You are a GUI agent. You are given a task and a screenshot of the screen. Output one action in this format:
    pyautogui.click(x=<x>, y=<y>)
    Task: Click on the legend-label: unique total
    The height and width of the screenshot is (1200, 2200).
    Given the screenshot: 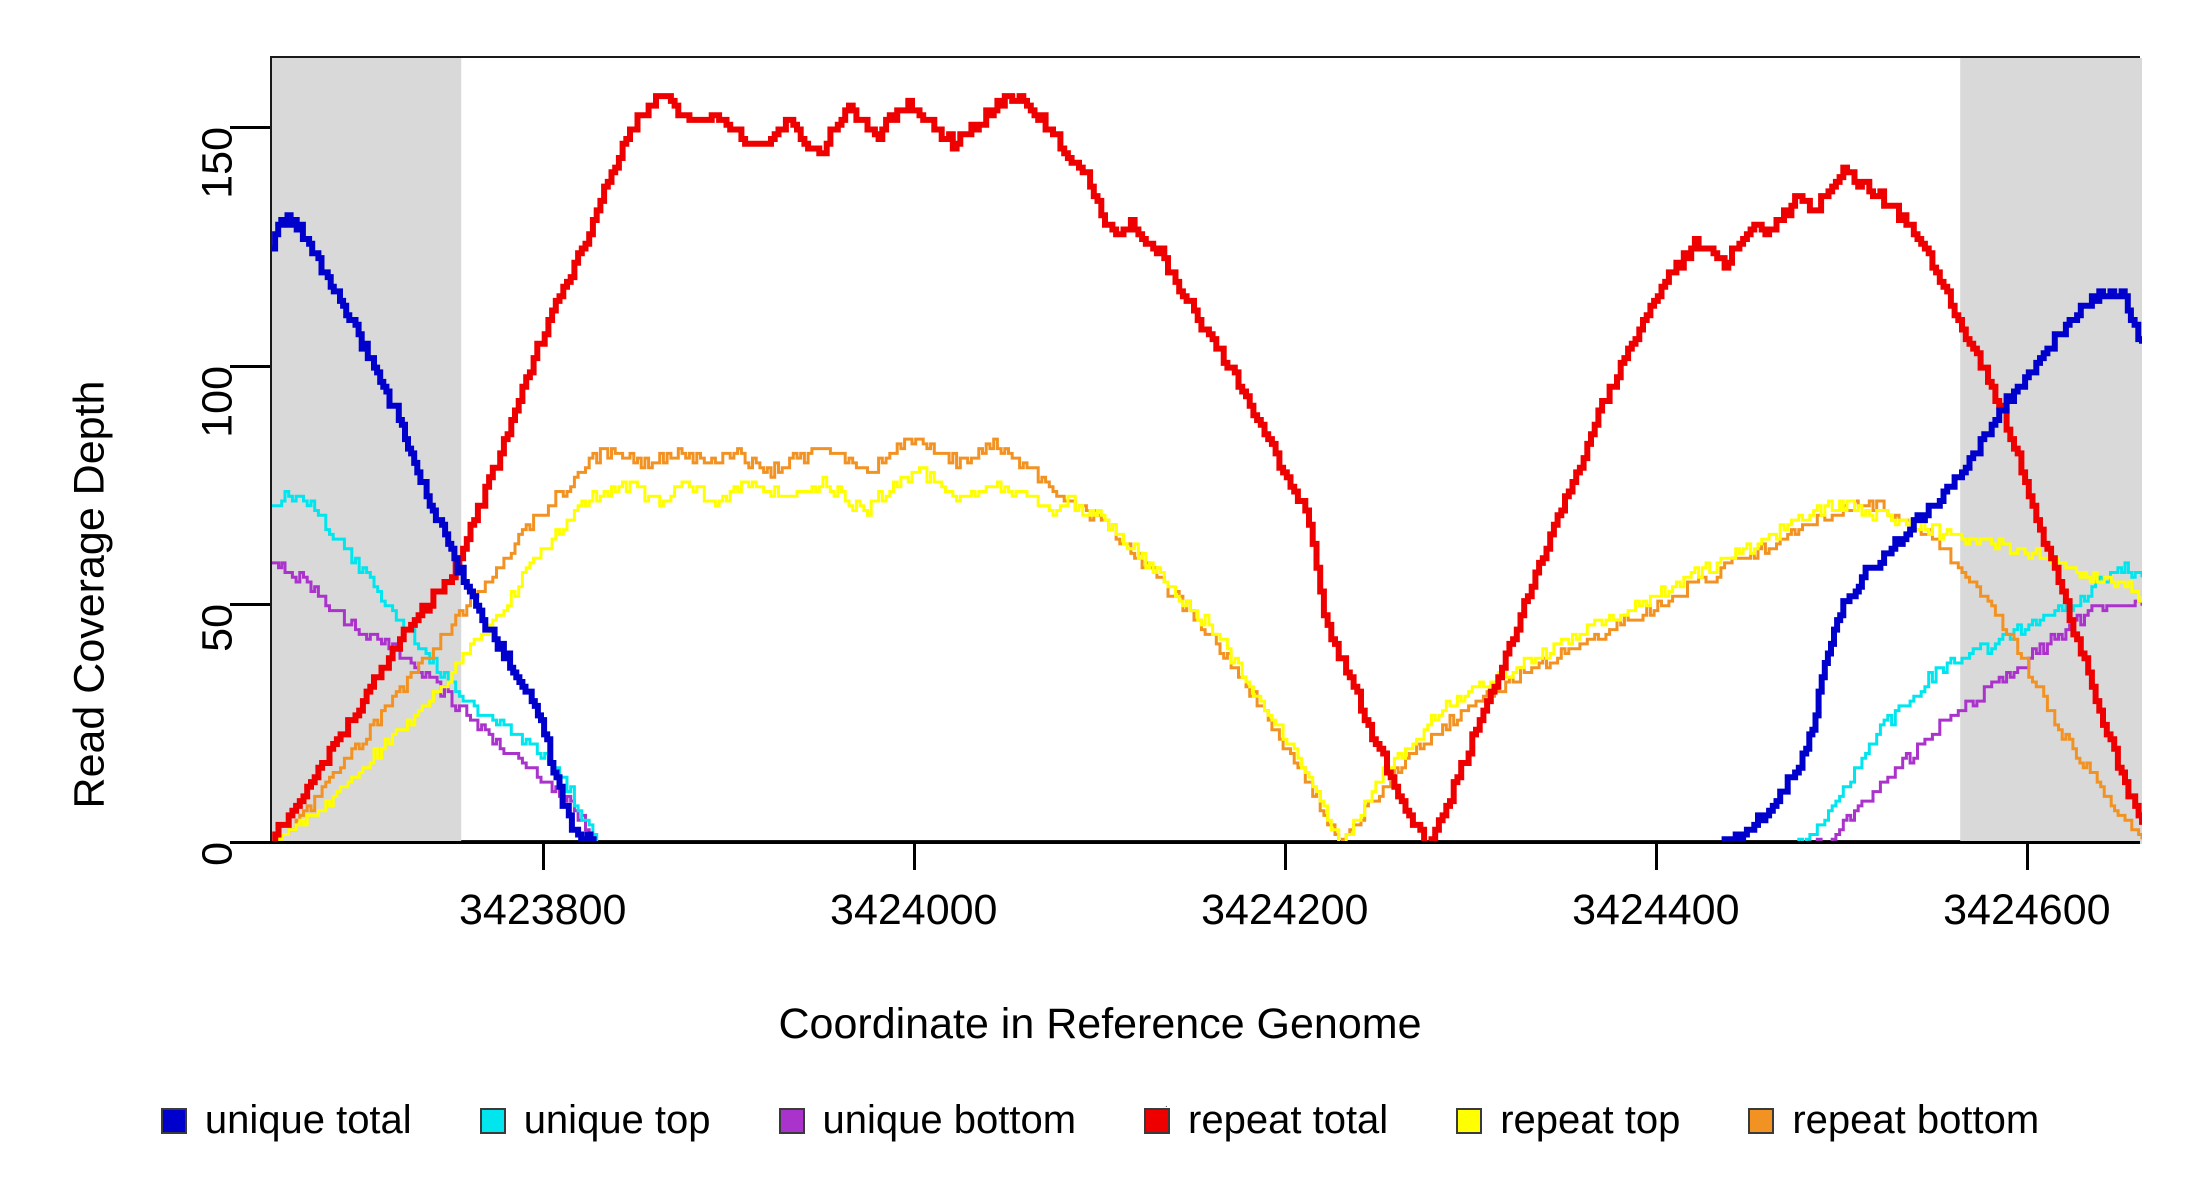 What is the action you would take?
    pyautogui.click(x=308, y=1120)
    